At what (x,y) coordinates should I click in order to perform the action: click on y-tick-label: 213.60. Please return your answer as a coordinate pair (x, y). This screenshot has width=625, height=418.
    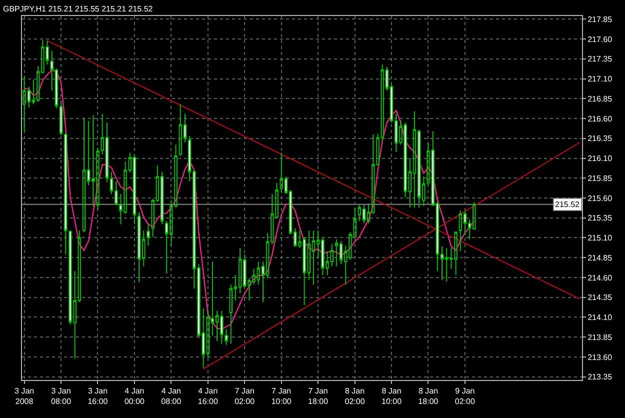
    Looking at the image, I should click on (600, 357).